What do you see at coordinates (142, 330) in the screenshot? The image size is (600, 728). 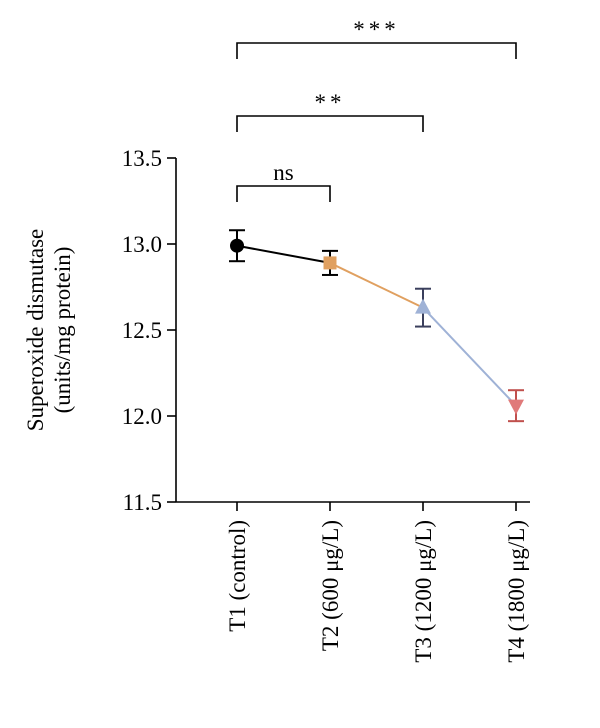 I see `y-tick-label: 12.5` at bounding box center [142, 330].